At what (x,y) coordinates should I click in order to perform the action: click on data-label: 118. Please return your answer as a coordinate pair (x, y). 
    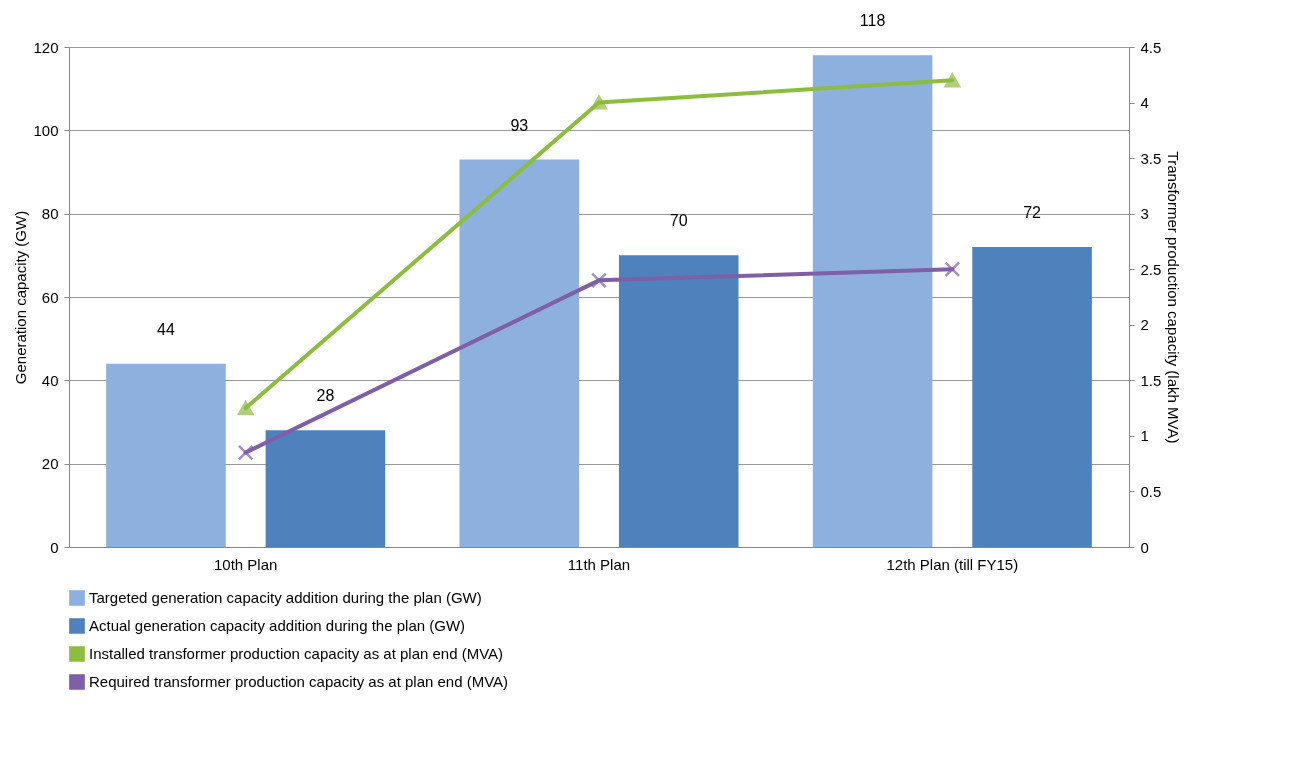
    Looking at the image, I should click on (872, 21).